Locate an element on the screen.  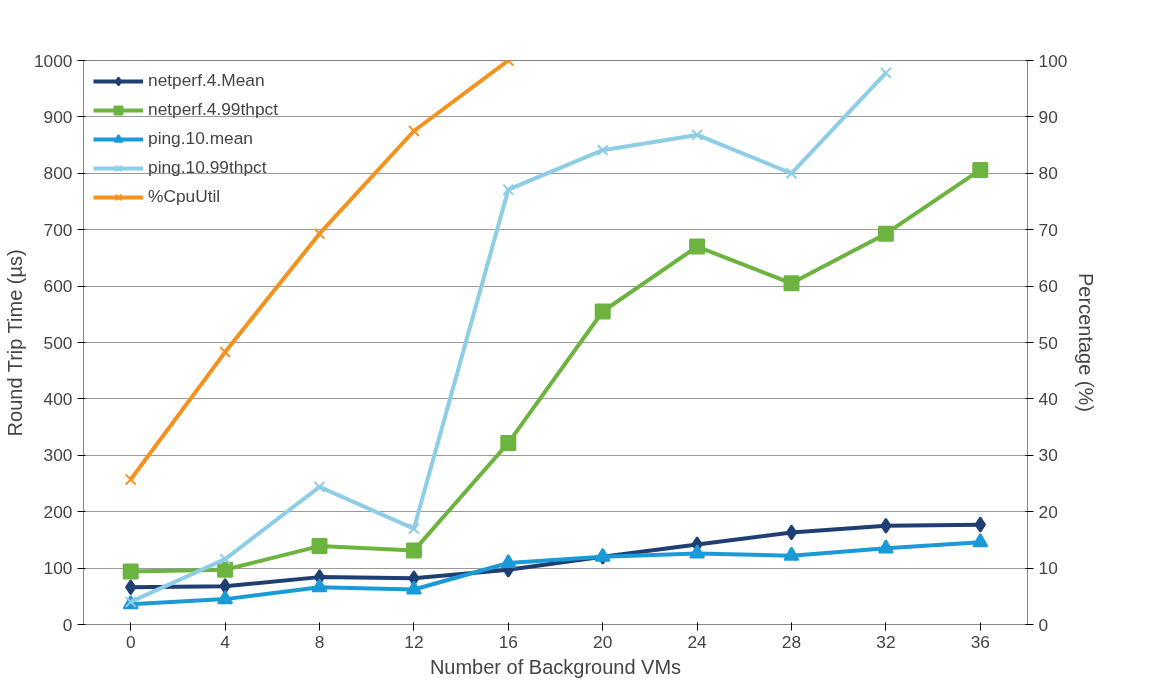
y2-tick-label: 10 is located at coordinates (1048, 568).